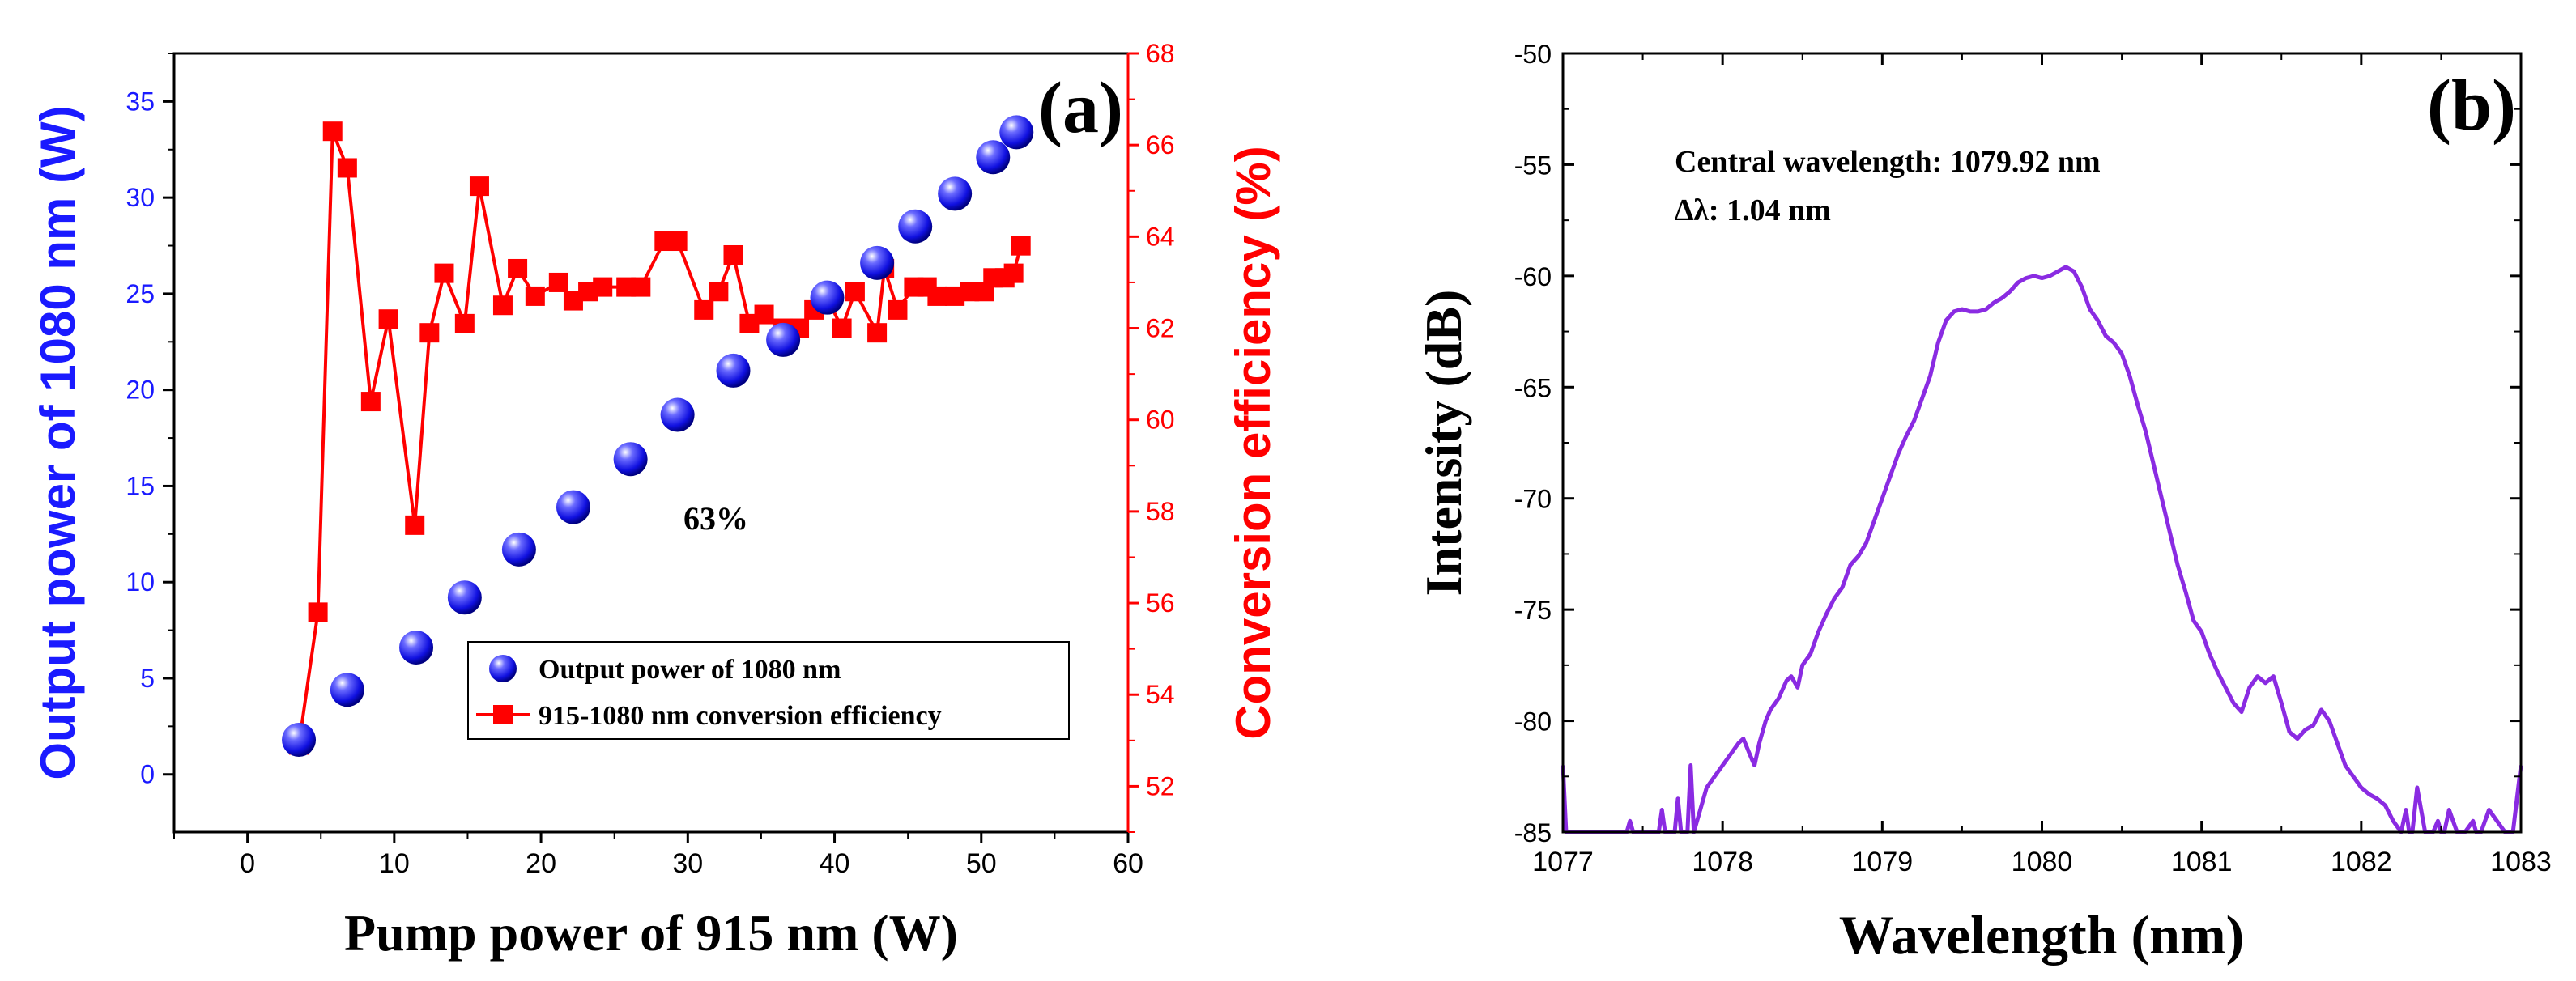 This screenshot has height=981, width=2576. I want to click on a-x-tick-label: 30, so click(687, 863).